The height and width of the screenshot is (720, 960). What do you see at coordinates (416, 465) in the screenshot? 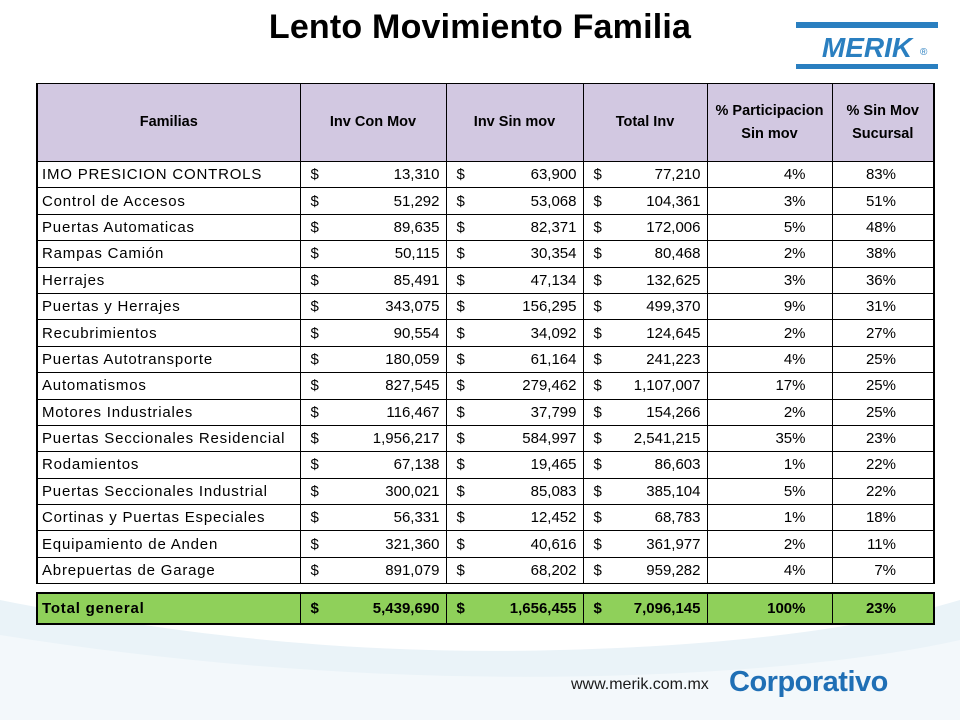
I see `amount: 67,138` at bounding box center [416, 465].